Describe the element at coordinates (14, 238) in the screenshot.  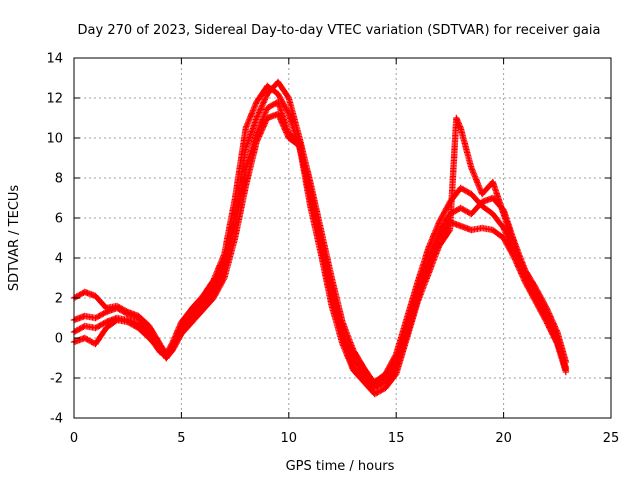
I see `y-axis-label: SDTVAR / TECUs` at that location.